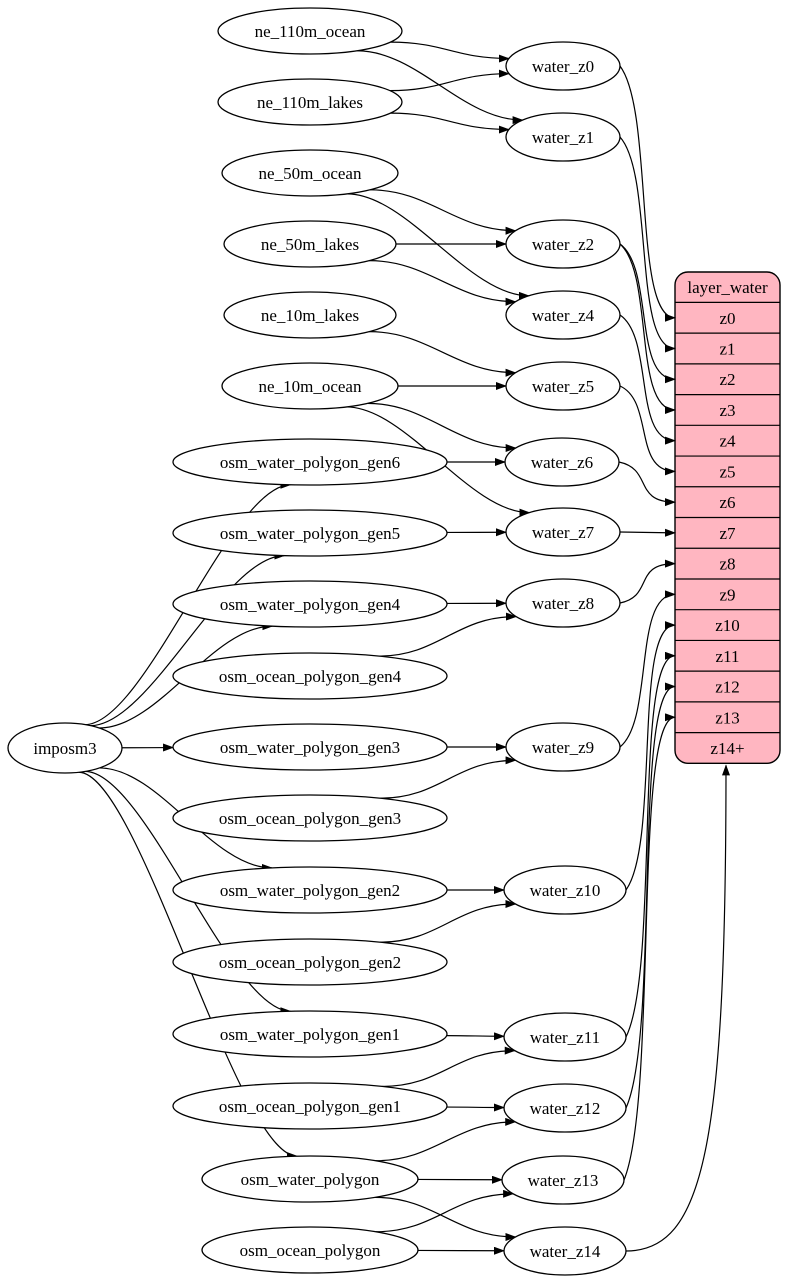  I want to click on table-row-z12: z12, so click(727, 687).